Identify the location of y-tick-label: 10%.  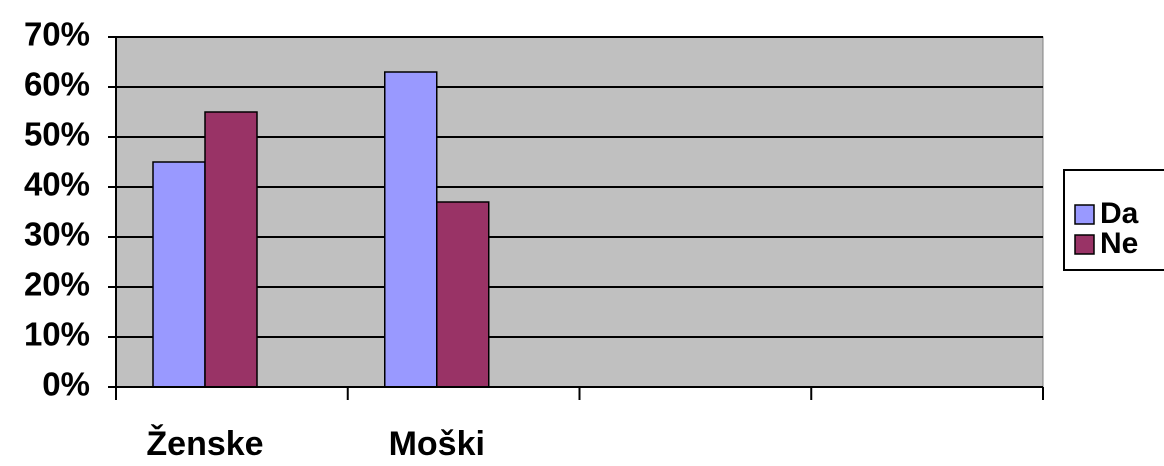
(57, 334).